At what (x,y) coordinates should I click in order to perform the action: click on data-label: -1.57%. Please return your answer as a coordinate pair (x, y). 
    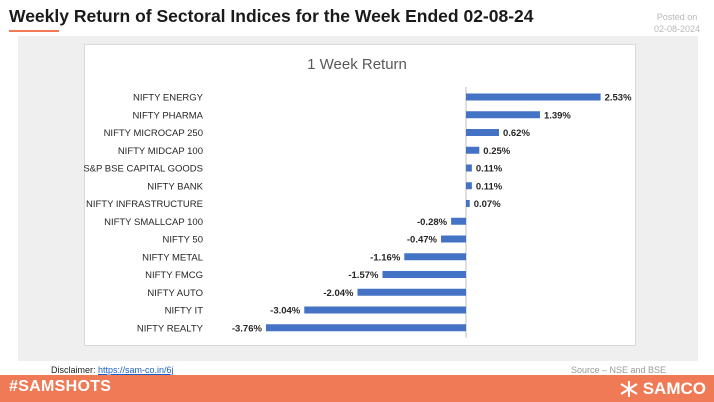
    Looking at the image, I should click on (363, 275).